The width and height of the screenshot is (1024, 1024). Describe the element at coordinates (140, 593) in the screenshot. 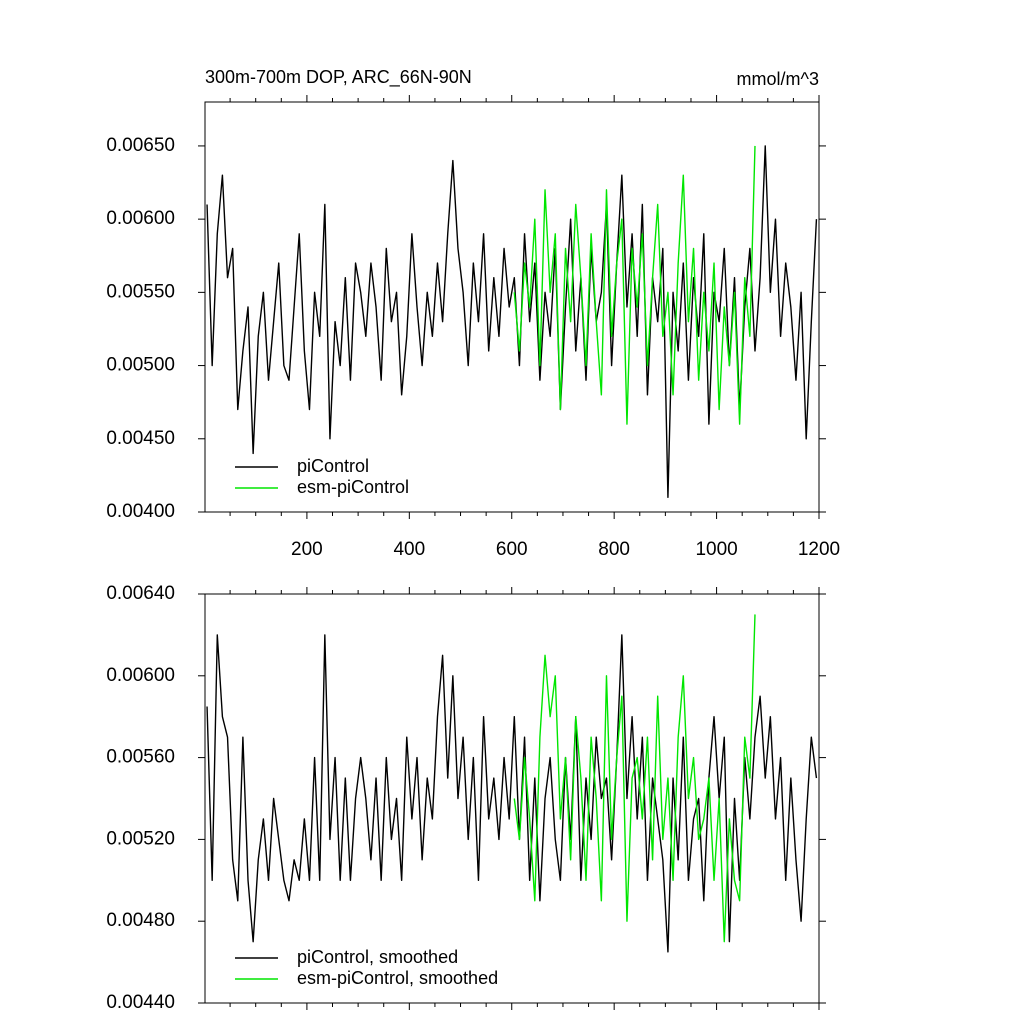

I see `y-tick-label: 0.00640` at that location.